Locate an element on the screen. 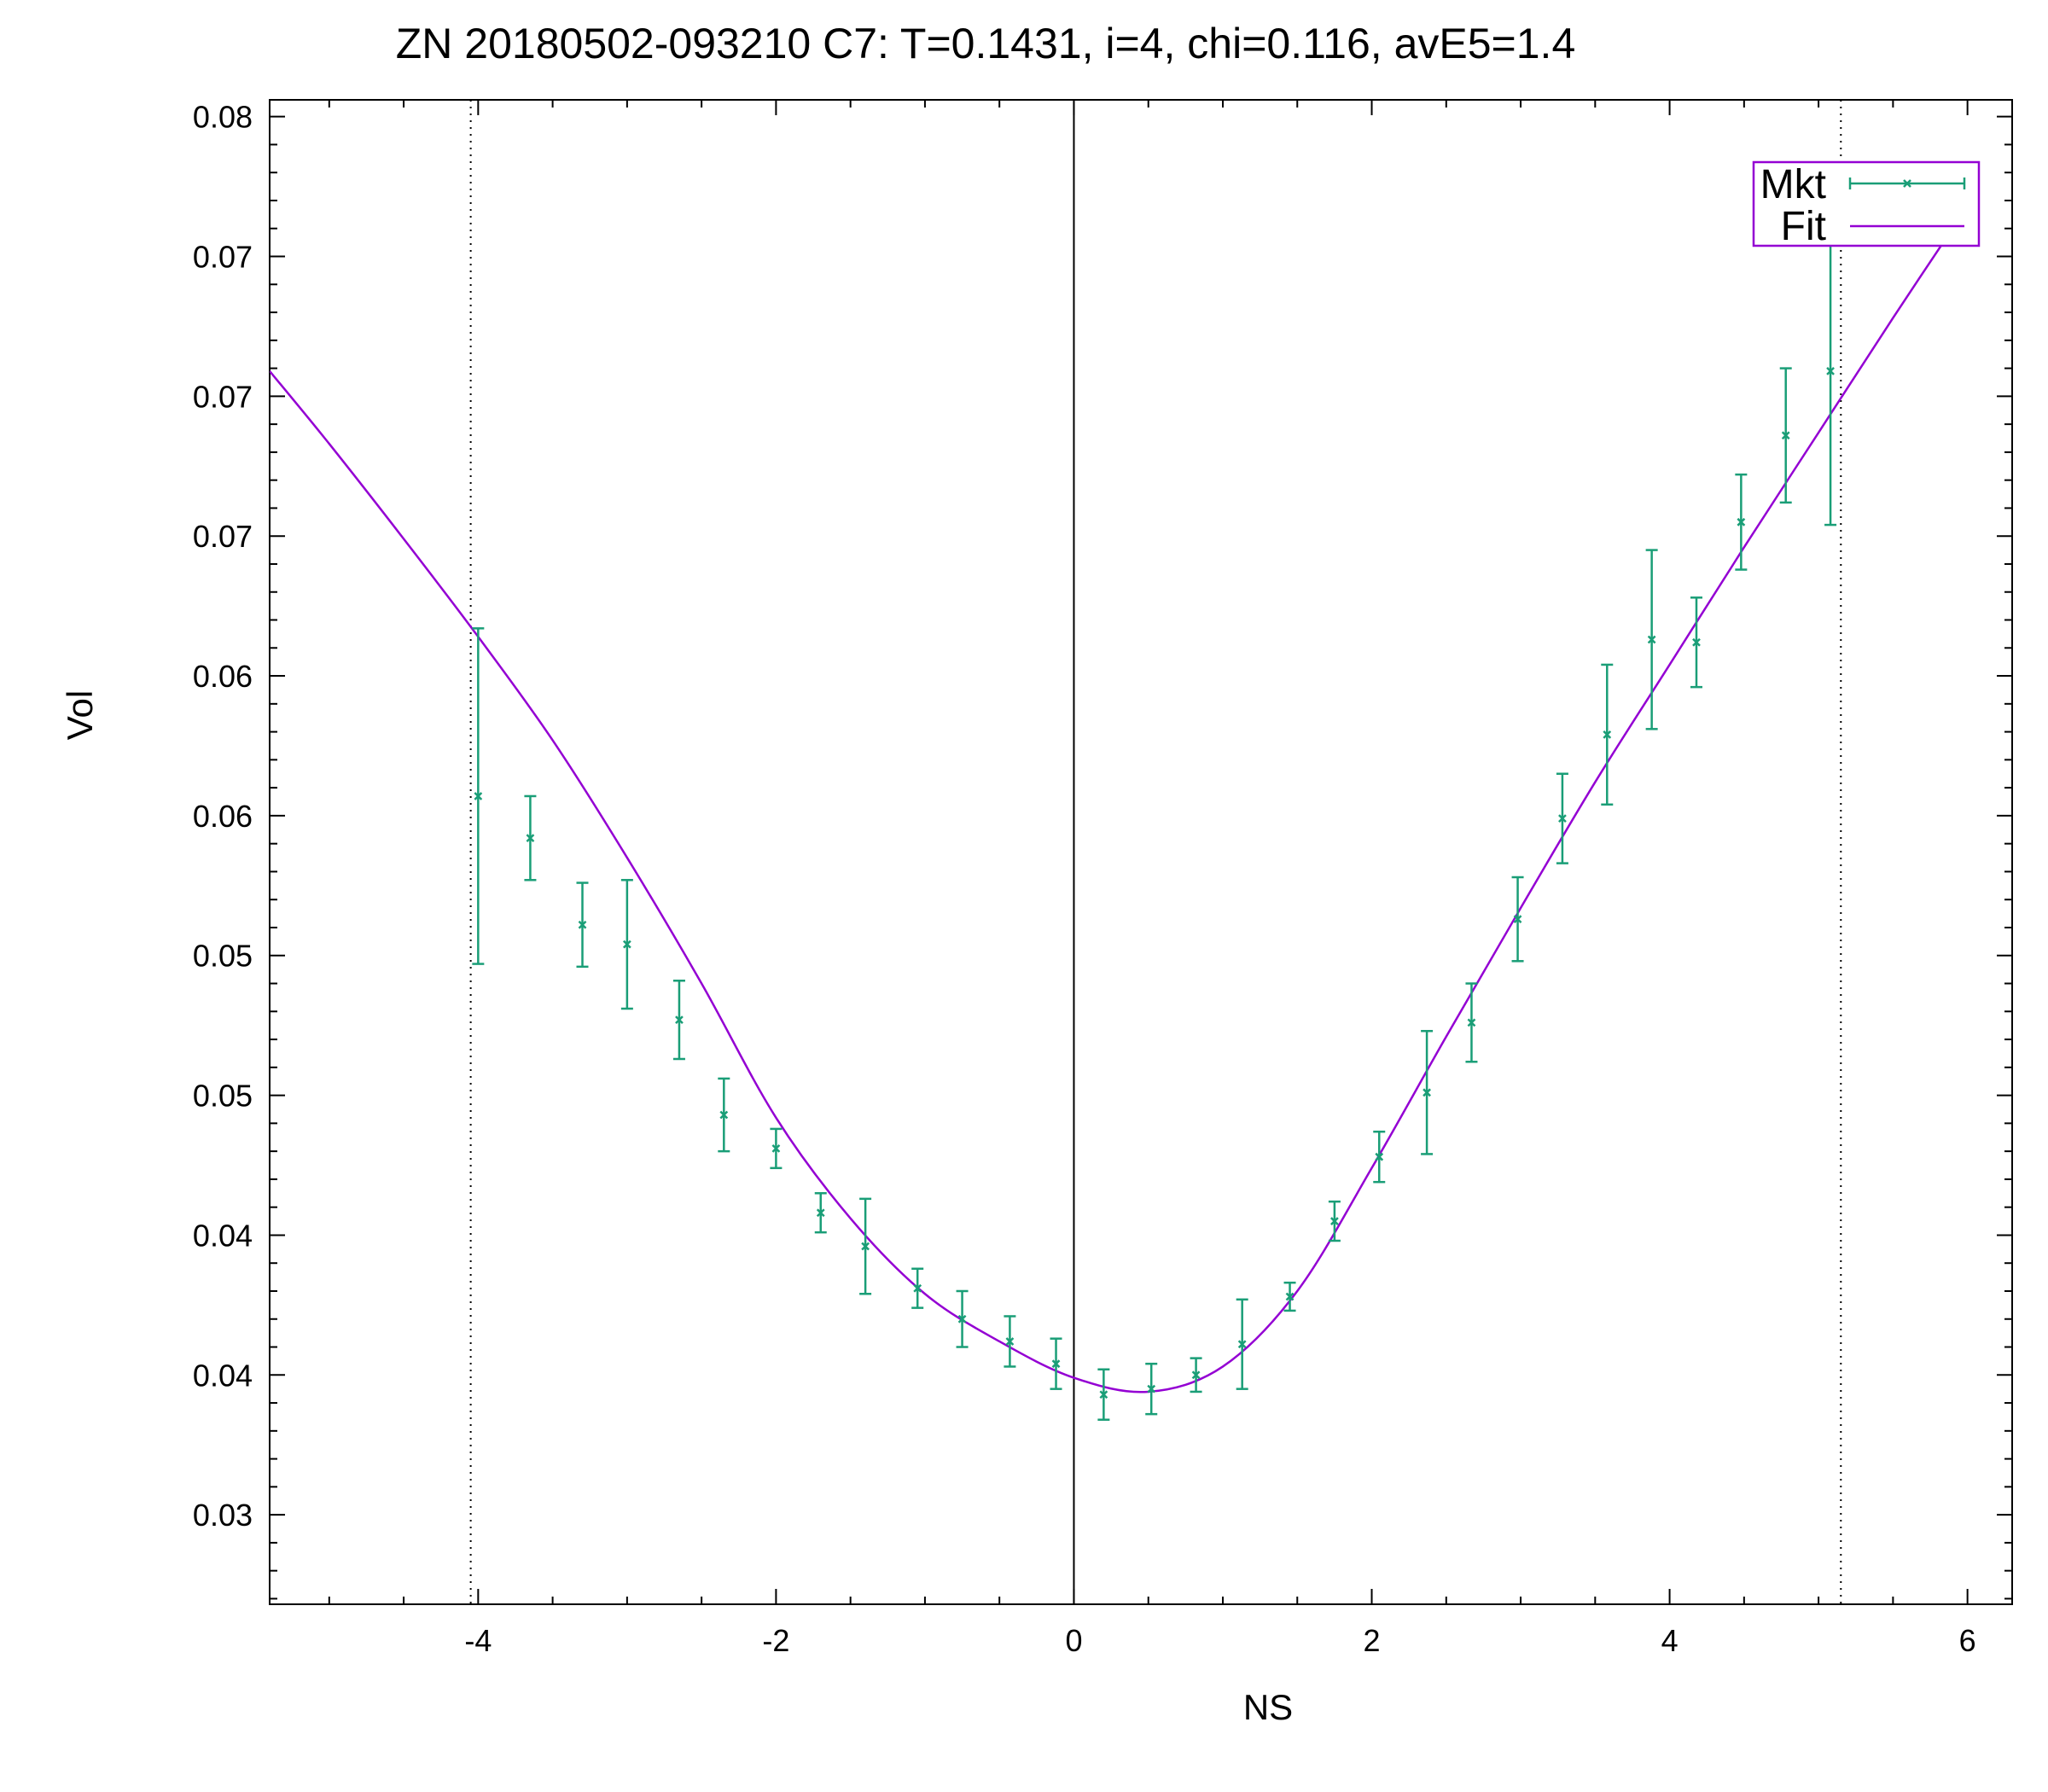 The width and height of the screenshot is (2048, 1792). y-axis-label: Vol is located at coordinates (80, 715).